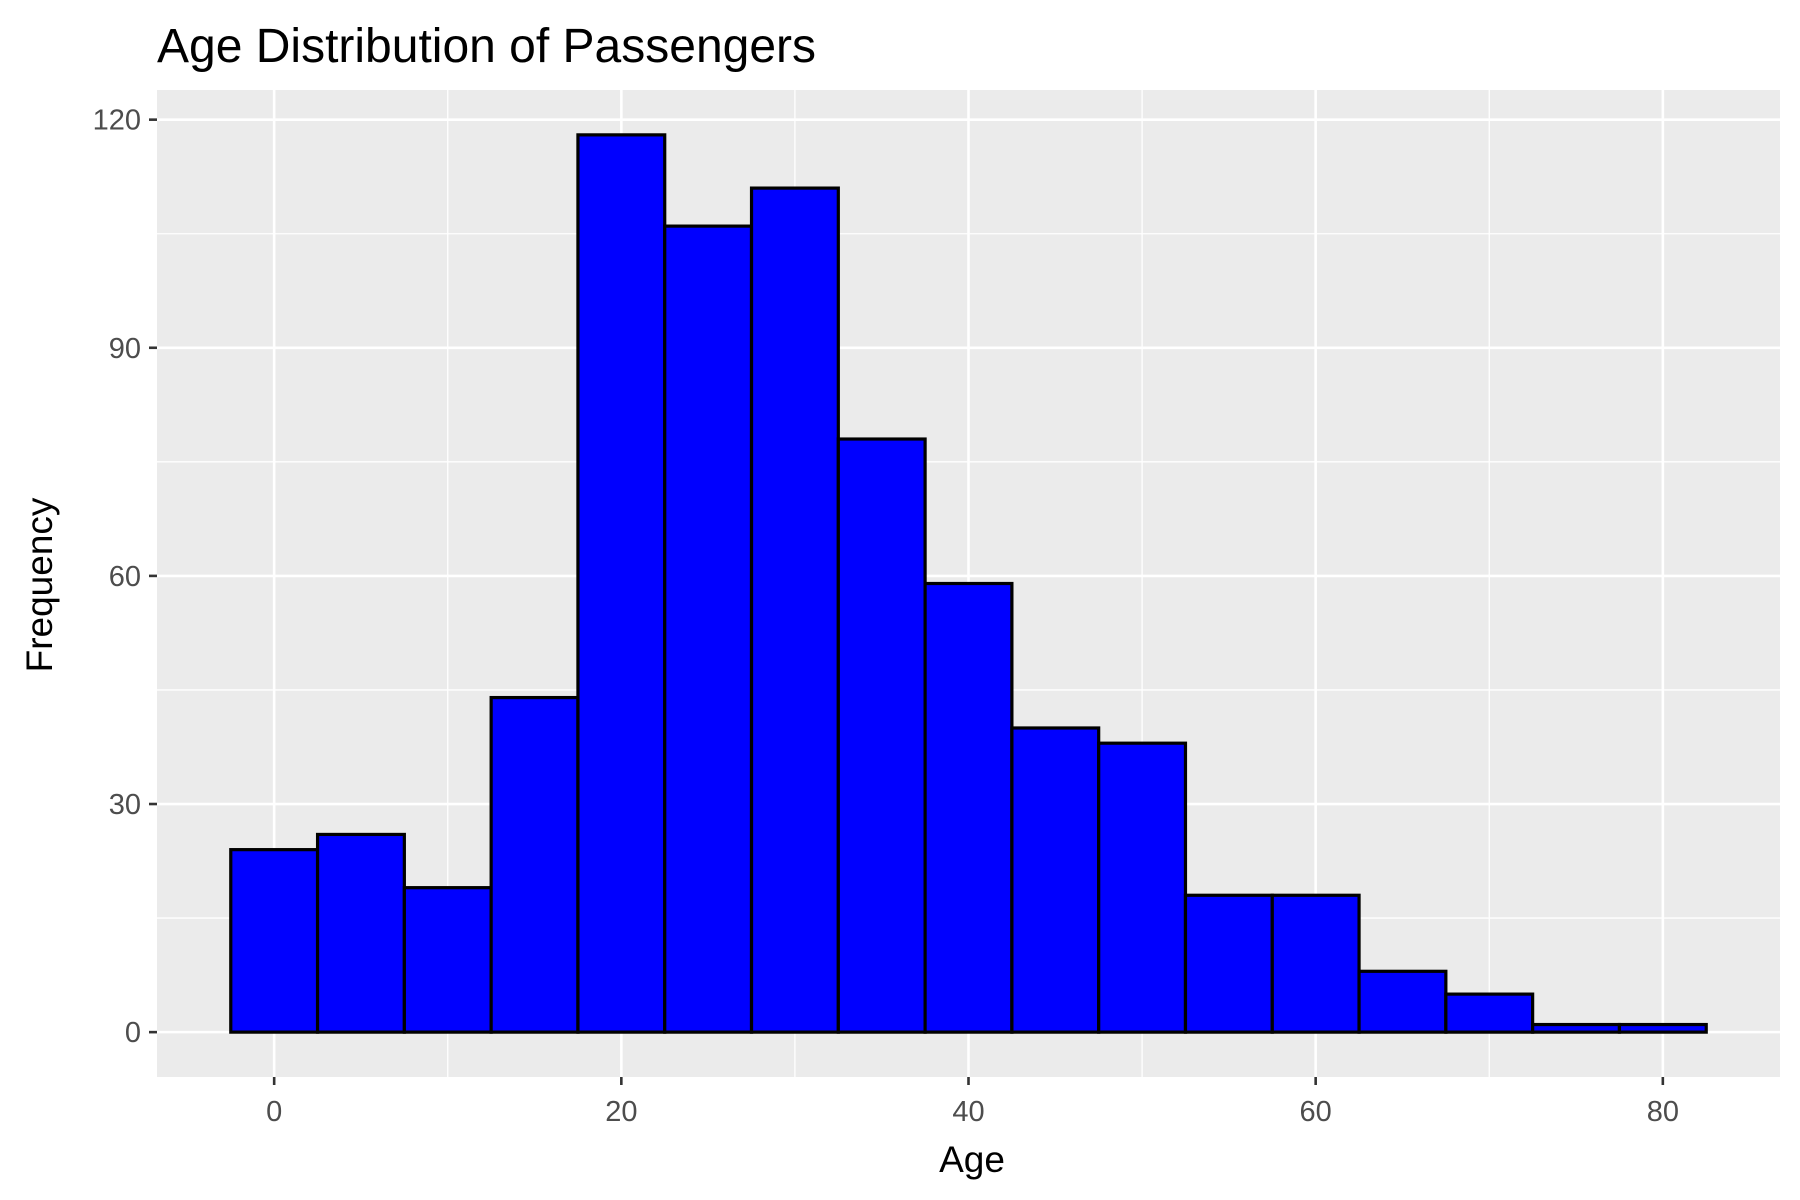 Image resolution: width=1800 pixels, height=1200 pixels. What do you see at coordinates (1316, 1112) in the screenshot?
I see `x-tick-label: 60` at bounding box center [1316, 1112].